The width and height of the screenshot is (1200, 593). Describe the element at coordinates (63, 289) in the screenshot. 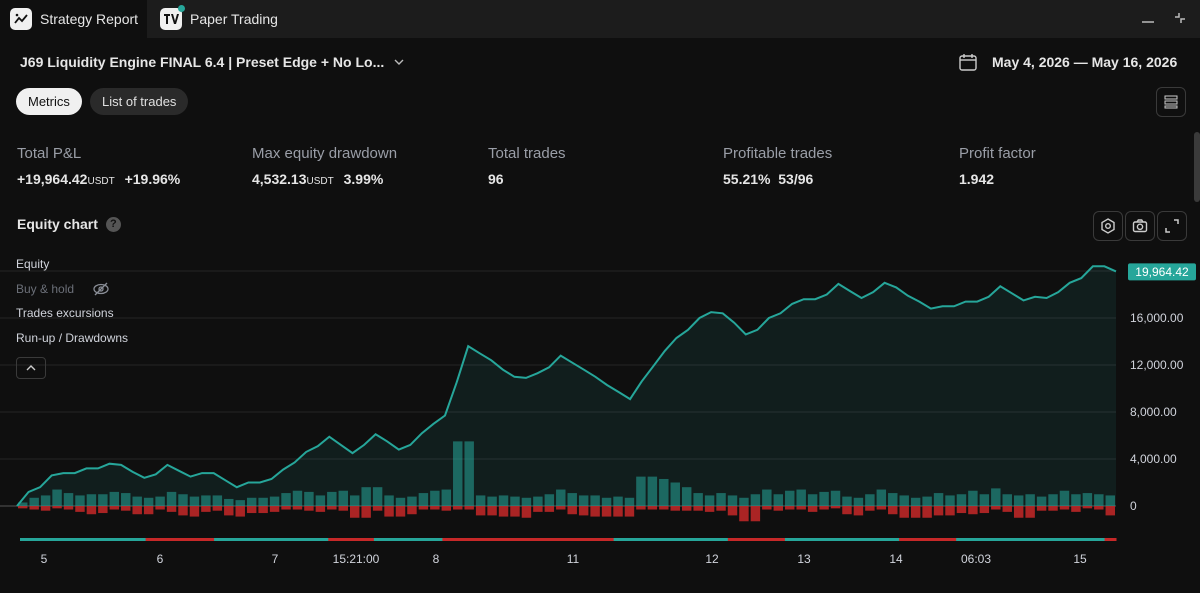

I see `legend-buy-hold: Buy & hold` at that location.